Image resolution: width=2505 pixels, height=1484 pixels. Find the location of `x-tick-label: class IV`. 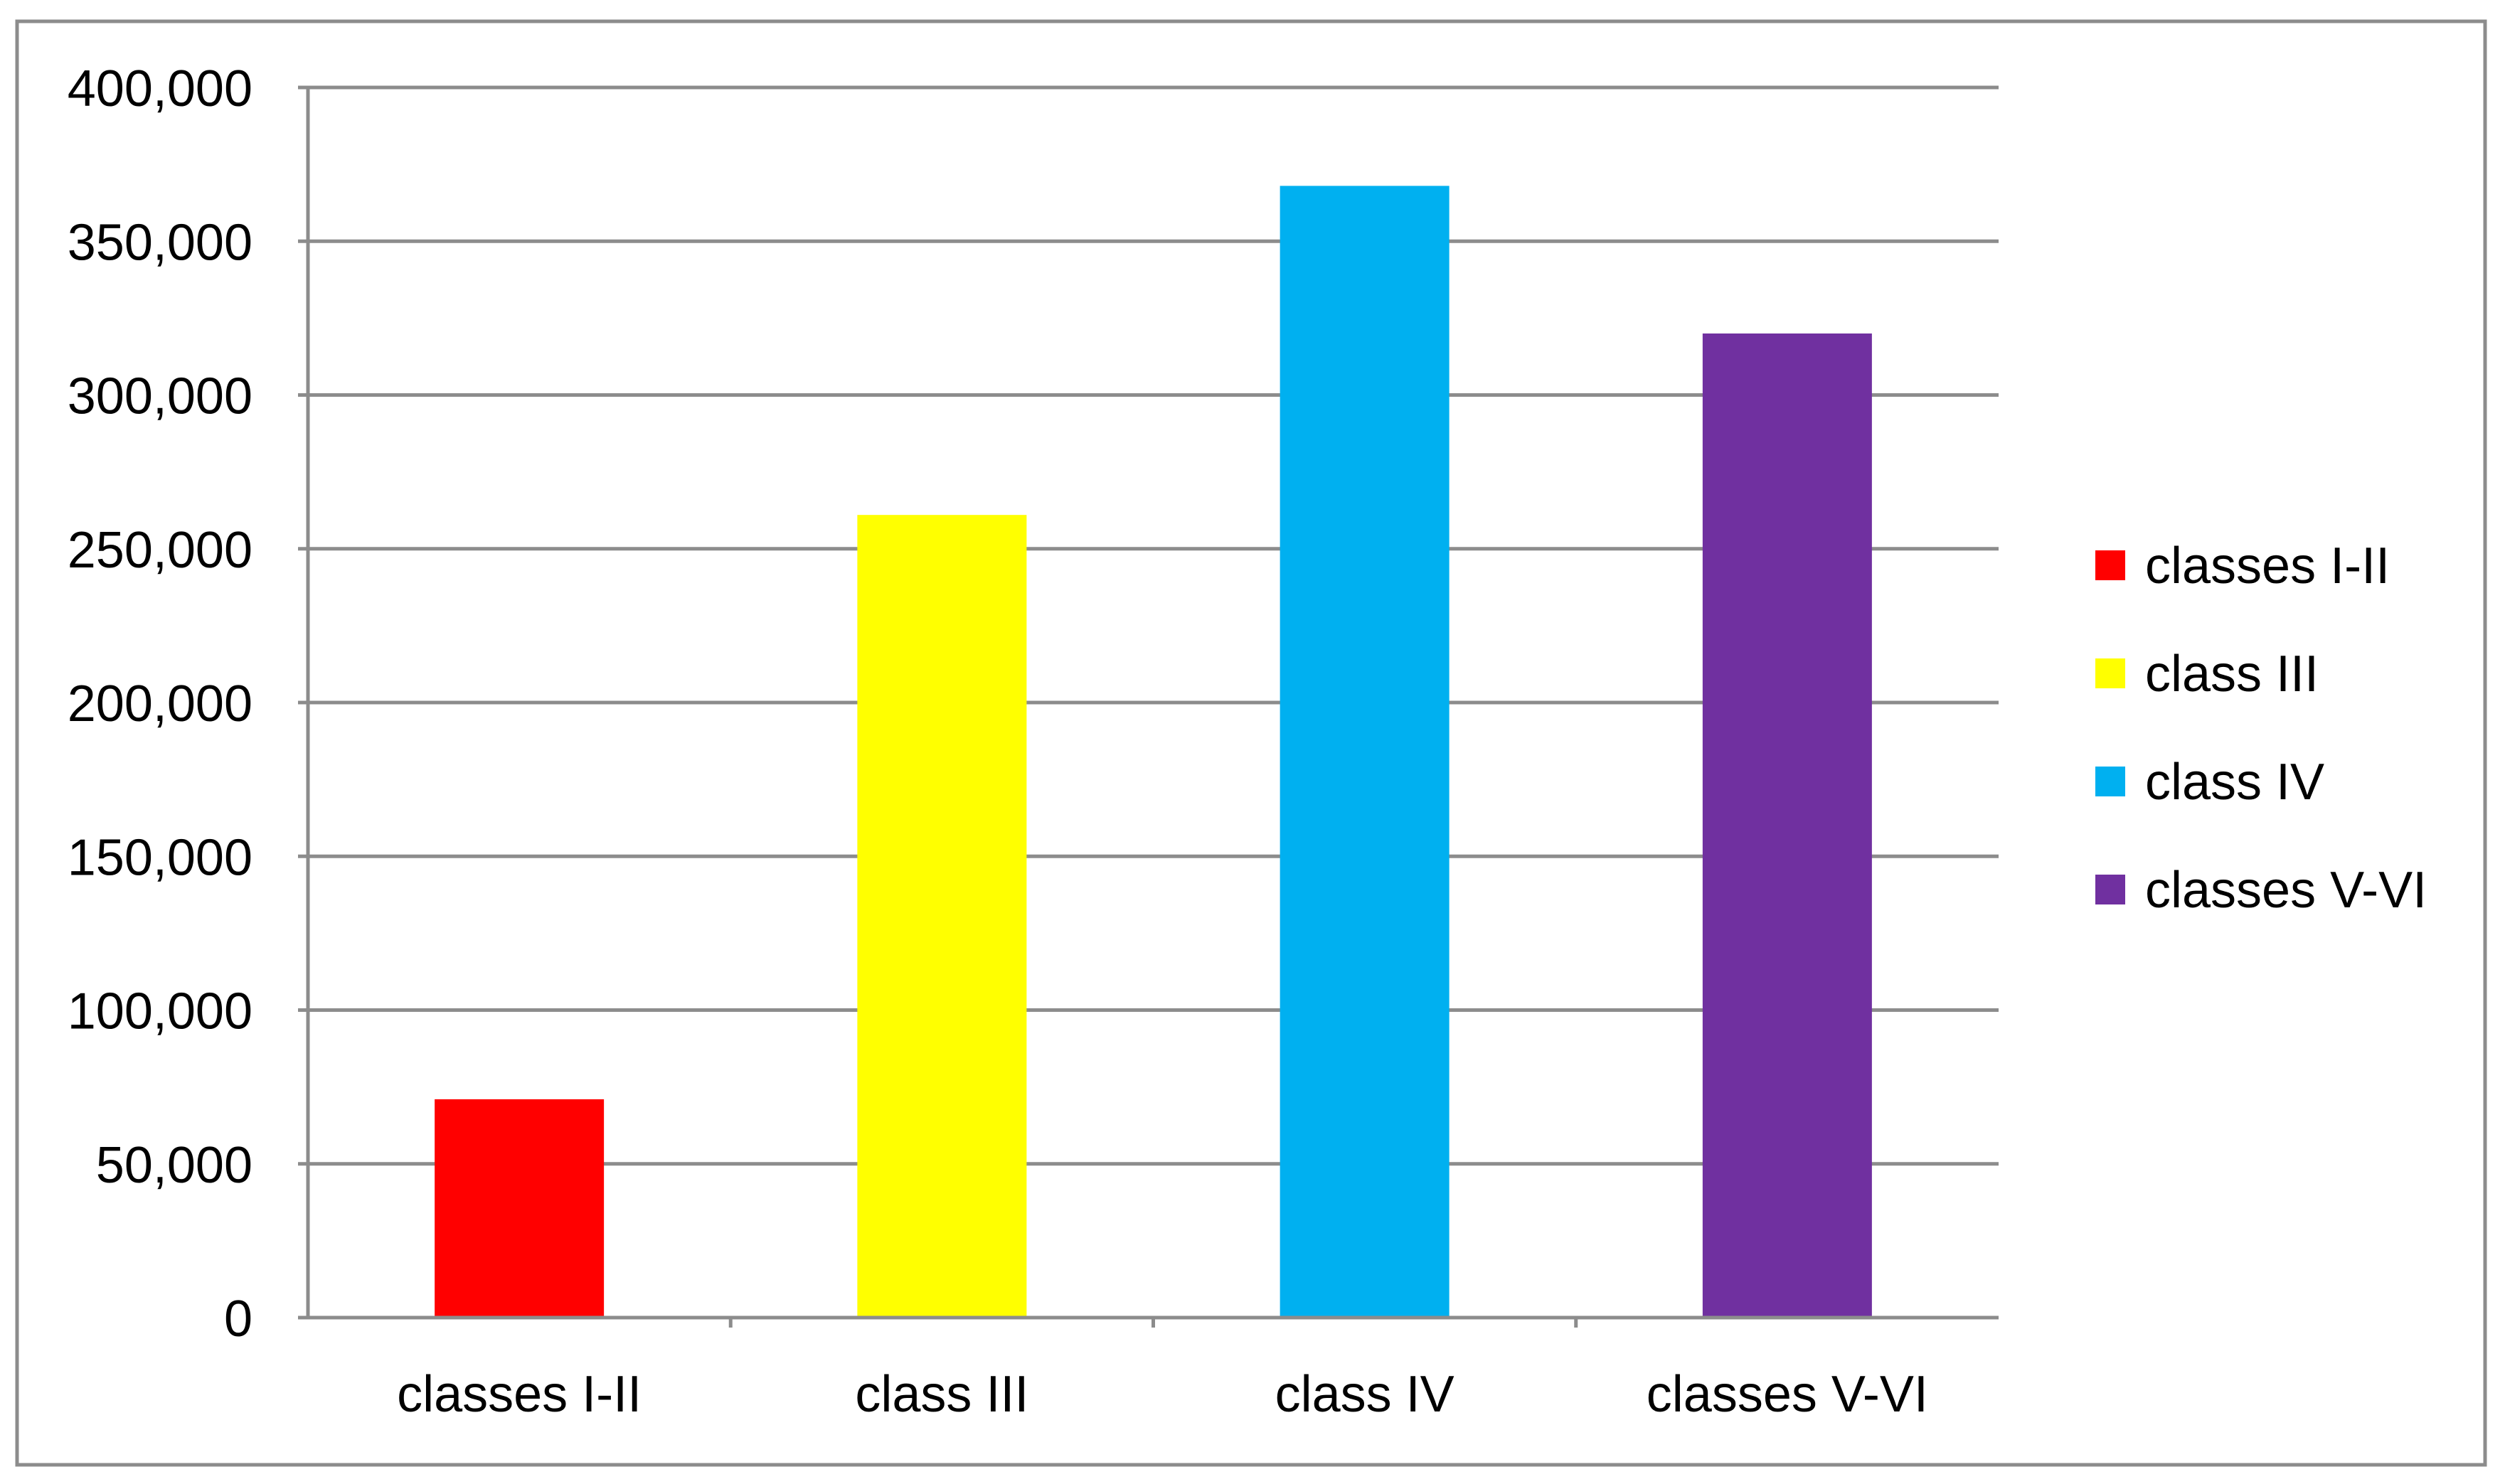

x-tick-label: class IV is located at coordinates (1365, 1394).